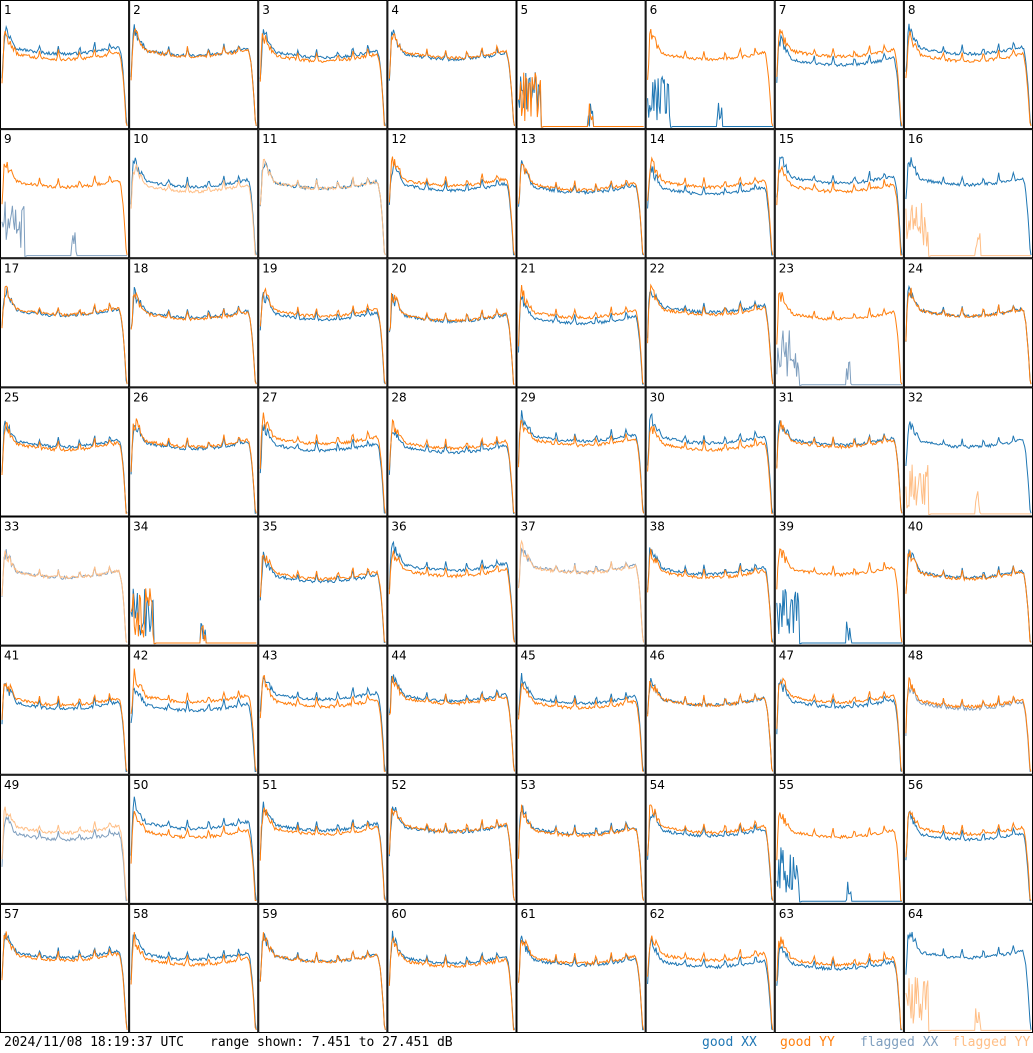 Image resolution: width=1033 pixels, height=1053 pixels. What do you see at coordinates (915, 785) in the screenshot?
I see `panel-label: 56` at bounding box center [915, 785].